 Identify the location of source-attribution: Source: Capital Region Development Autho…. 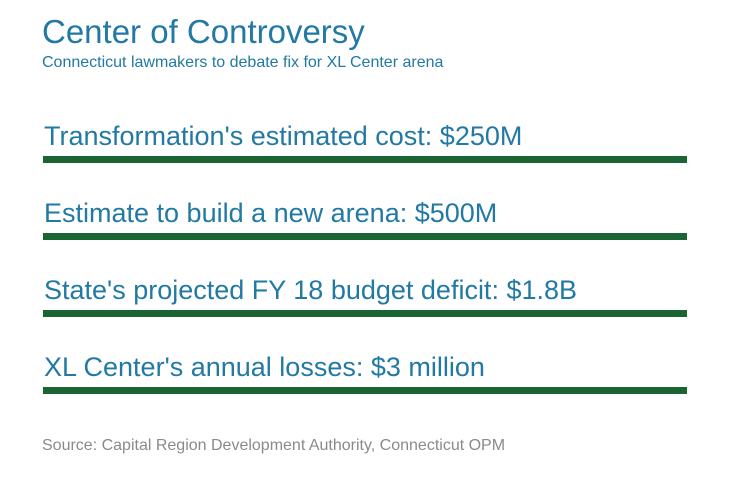
(274, 445).